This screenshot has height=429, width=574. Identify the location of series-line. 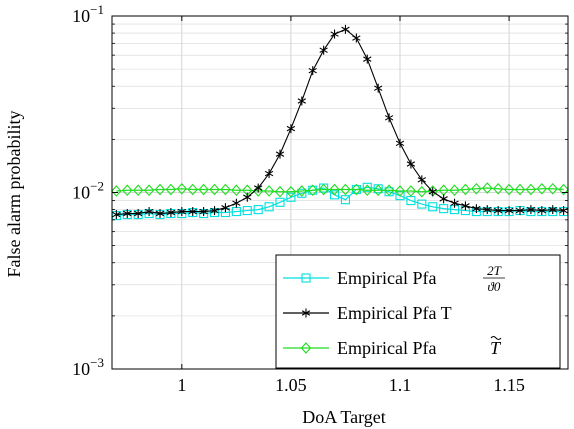
(340, 190).